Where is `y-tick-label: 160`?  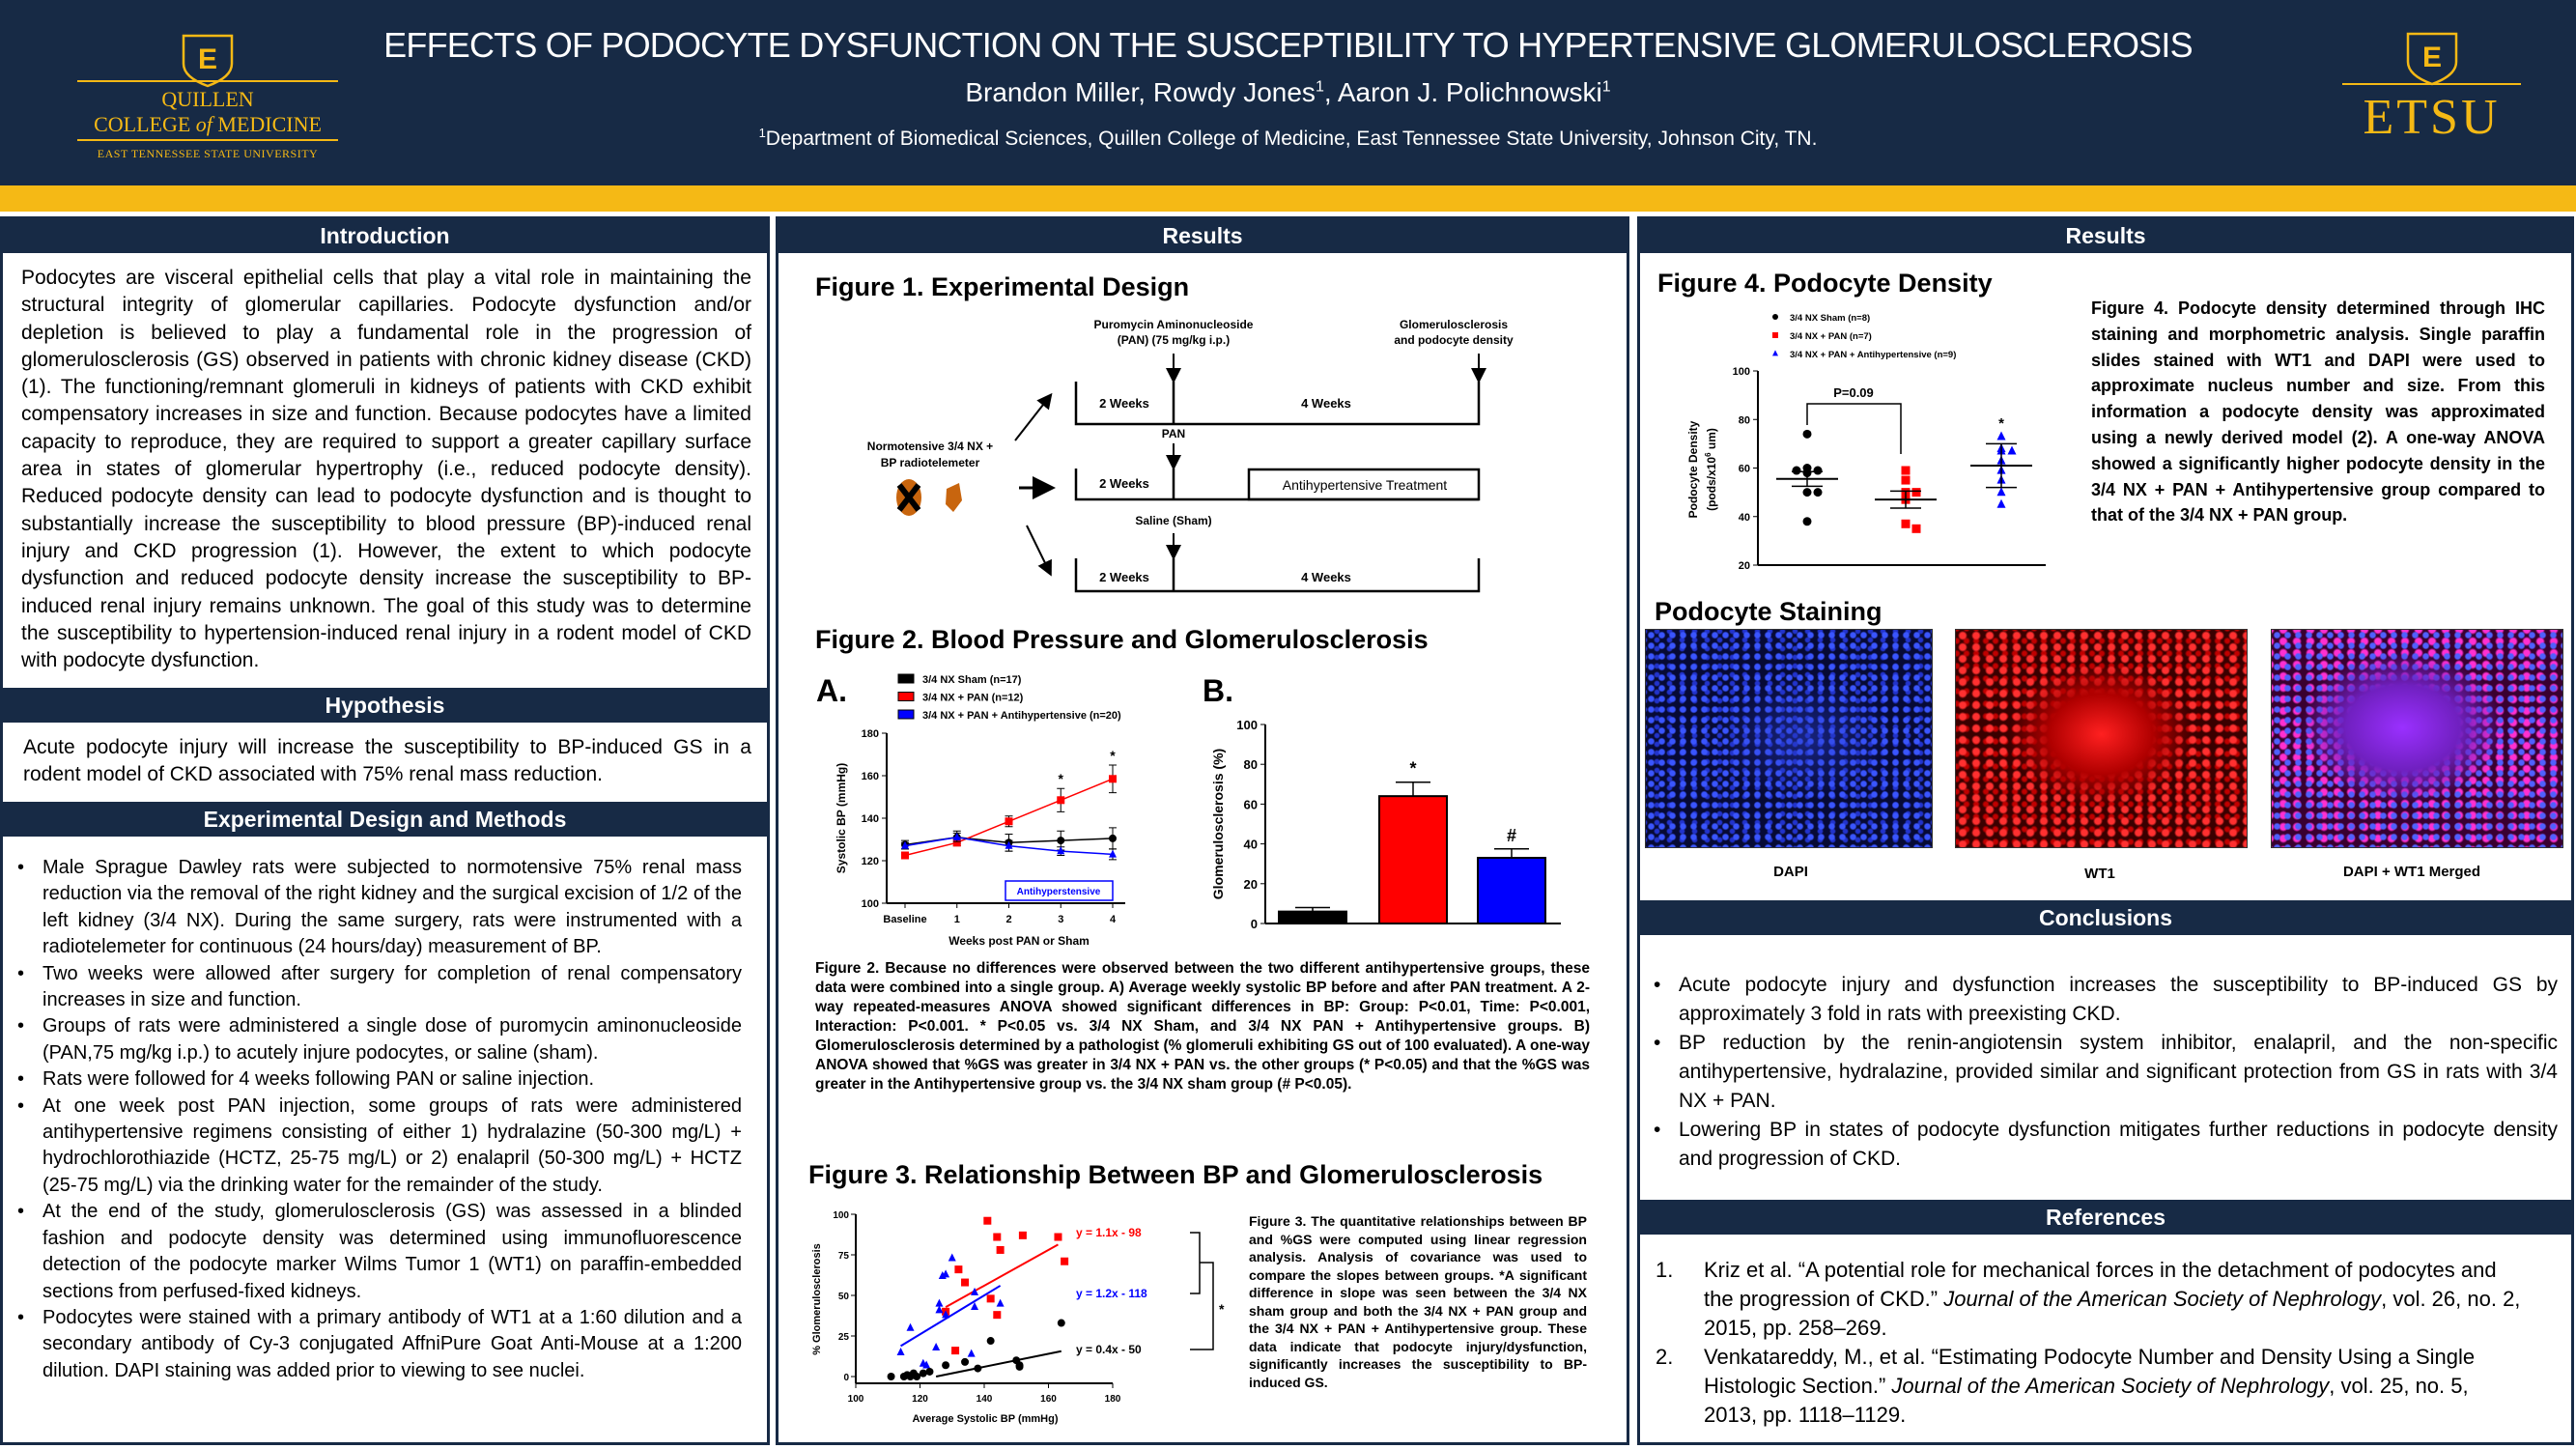
y-tick-label: 160 is located at coordinates (870, 776).